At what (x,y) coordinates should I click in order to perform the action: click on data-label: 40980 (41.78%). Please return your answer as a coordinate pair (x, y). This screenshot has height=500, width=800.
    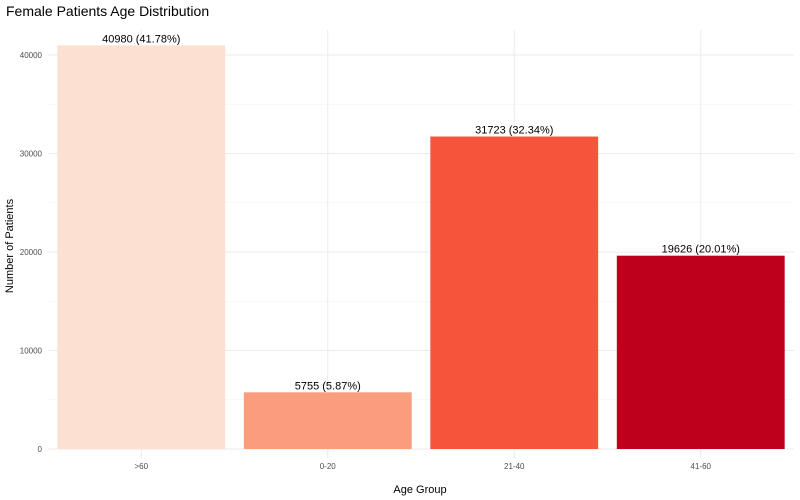
    Looking at the image, I should click on (141, 39).